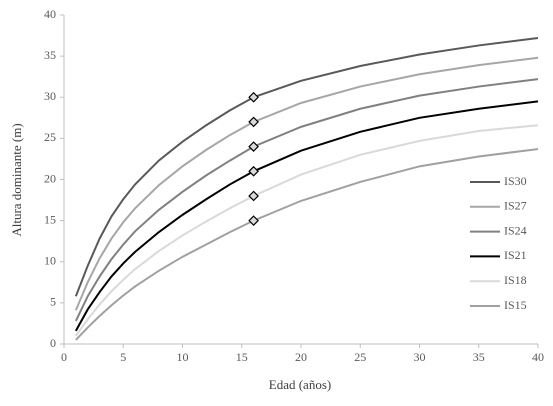  I want to click on y-tick-label: 30, so click(50, 96).